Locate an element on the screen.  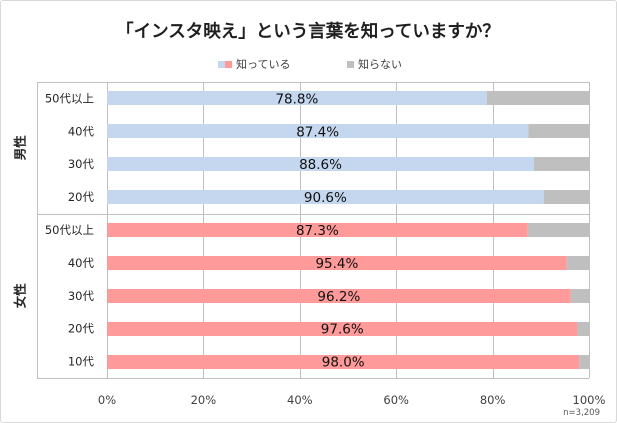
x-tick-label: 100% is located at coordinates (589, 400).